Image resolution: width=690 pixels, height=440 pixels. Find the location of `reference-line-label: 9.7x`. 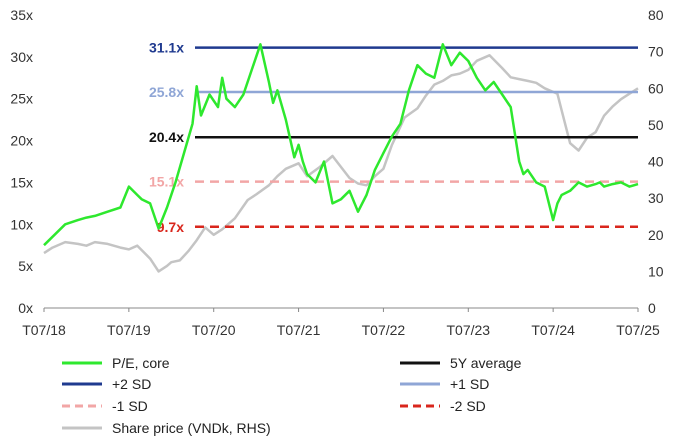

reference-line-label: 9.7x is located at coordinates (170, 227).